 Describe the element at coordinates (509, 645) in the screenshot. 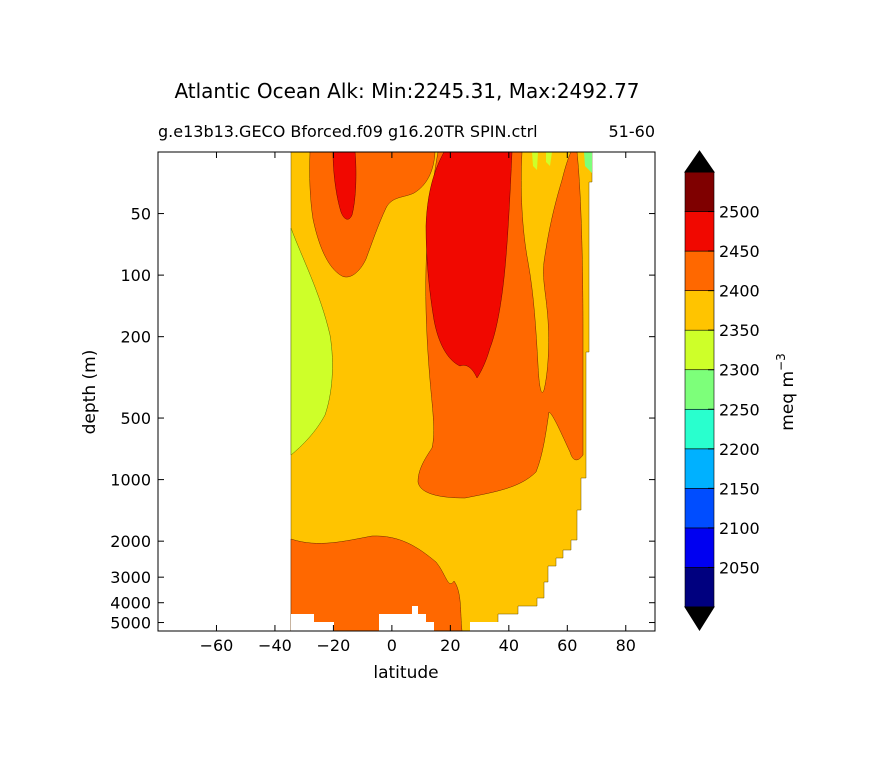

I see `x-tick-label: 40` at that location.